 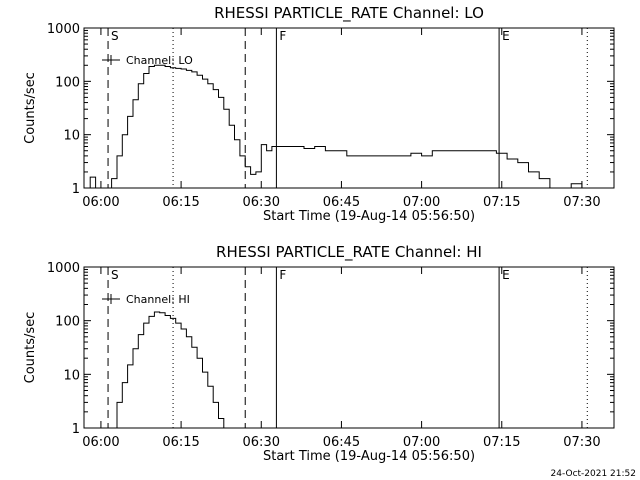 I want to click on p1-y-tick-label: 100, so click(x=67, y=322).